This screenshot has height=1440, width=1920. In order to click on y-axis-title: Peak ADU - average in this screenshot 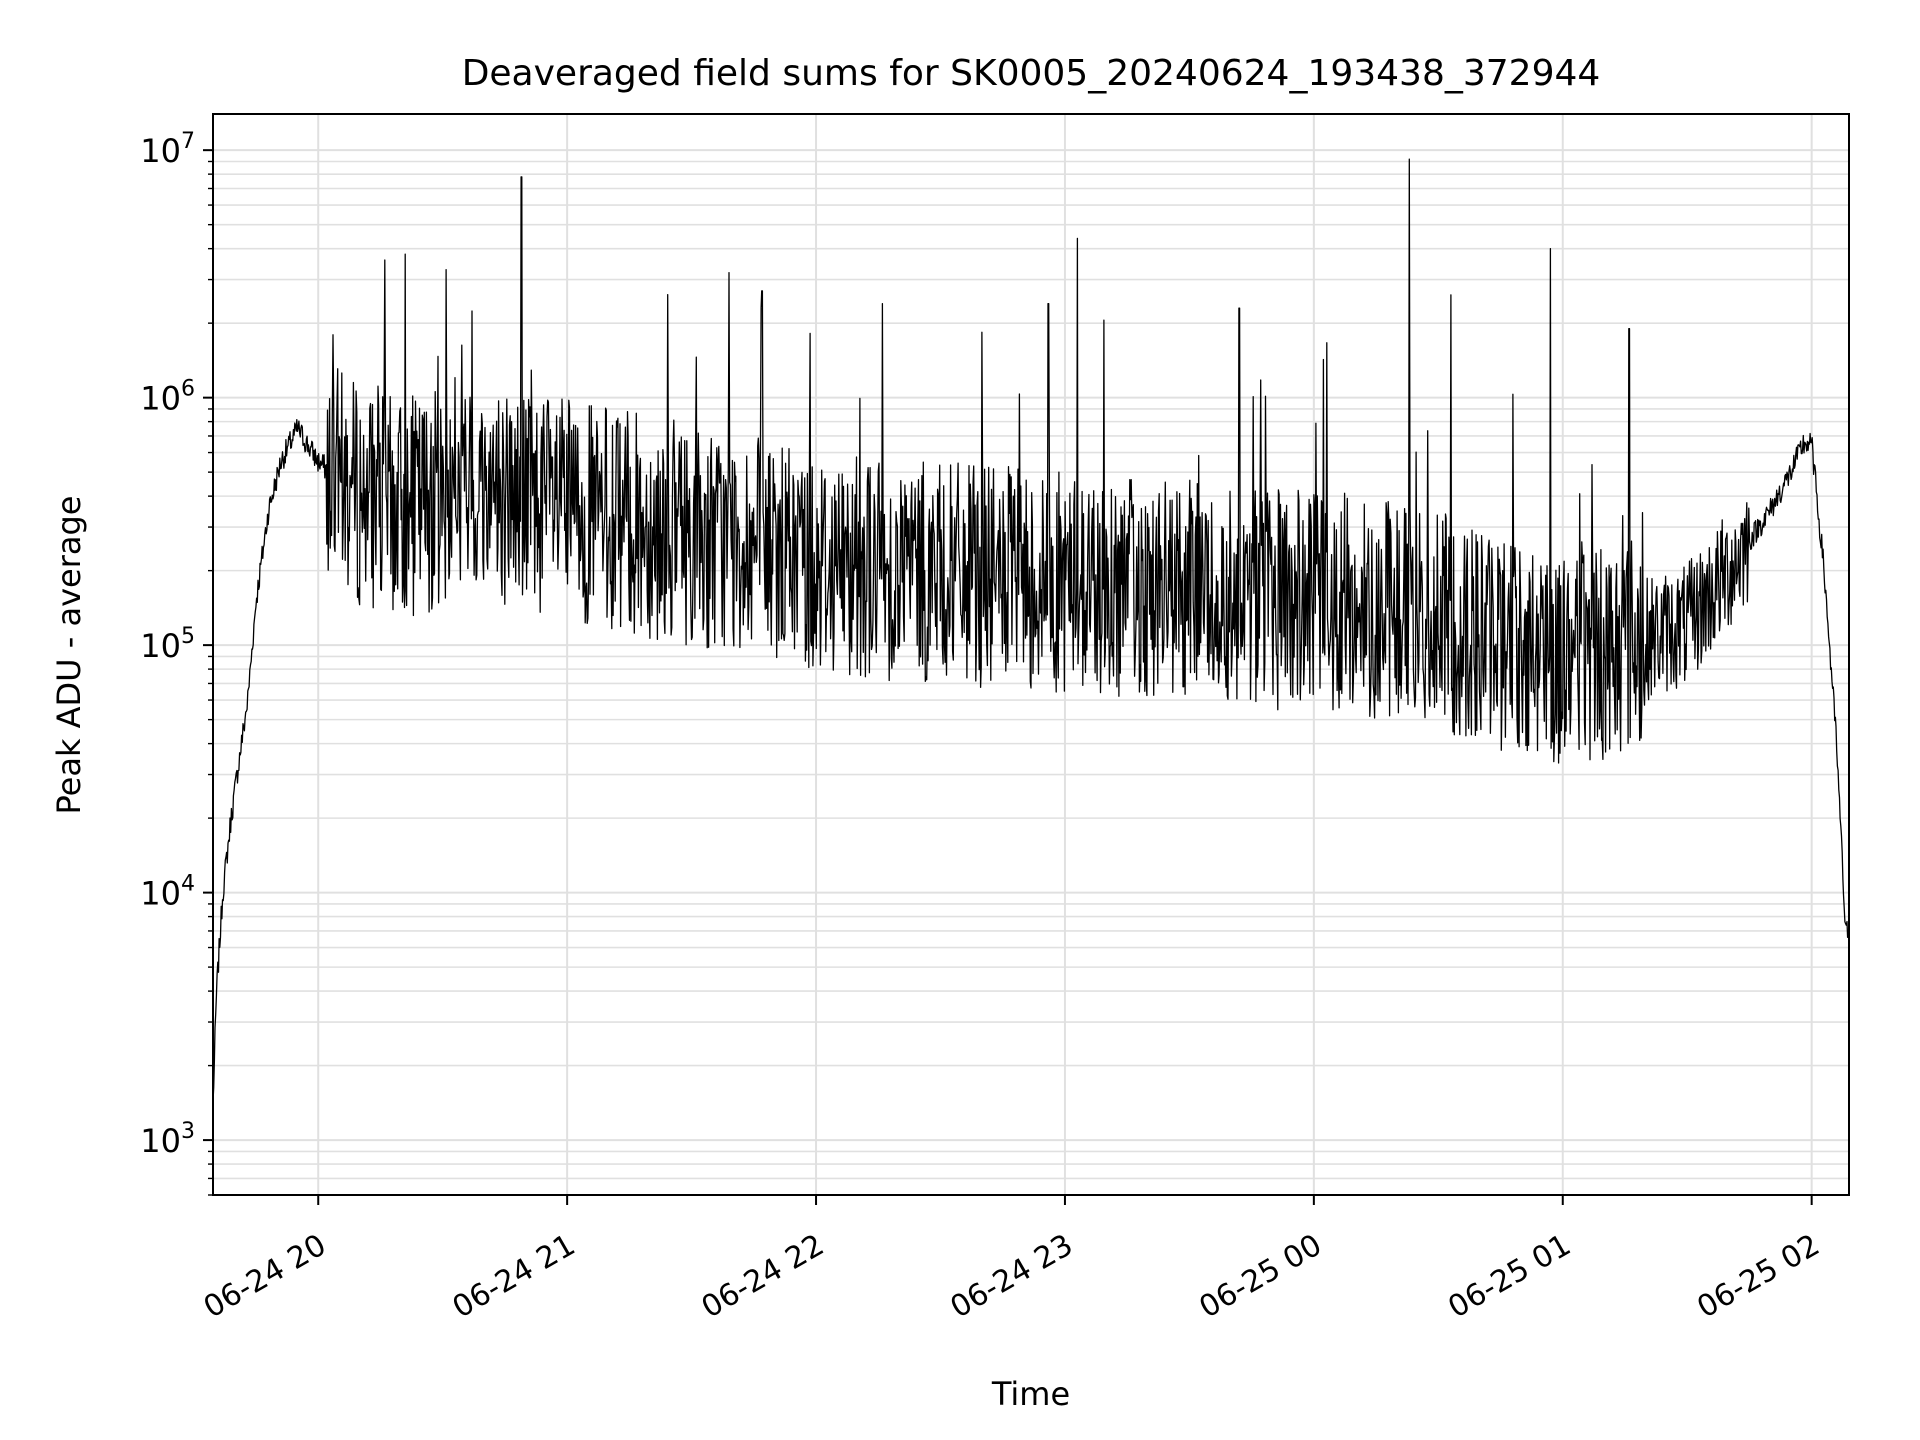, I will do `click(69, 655)`.